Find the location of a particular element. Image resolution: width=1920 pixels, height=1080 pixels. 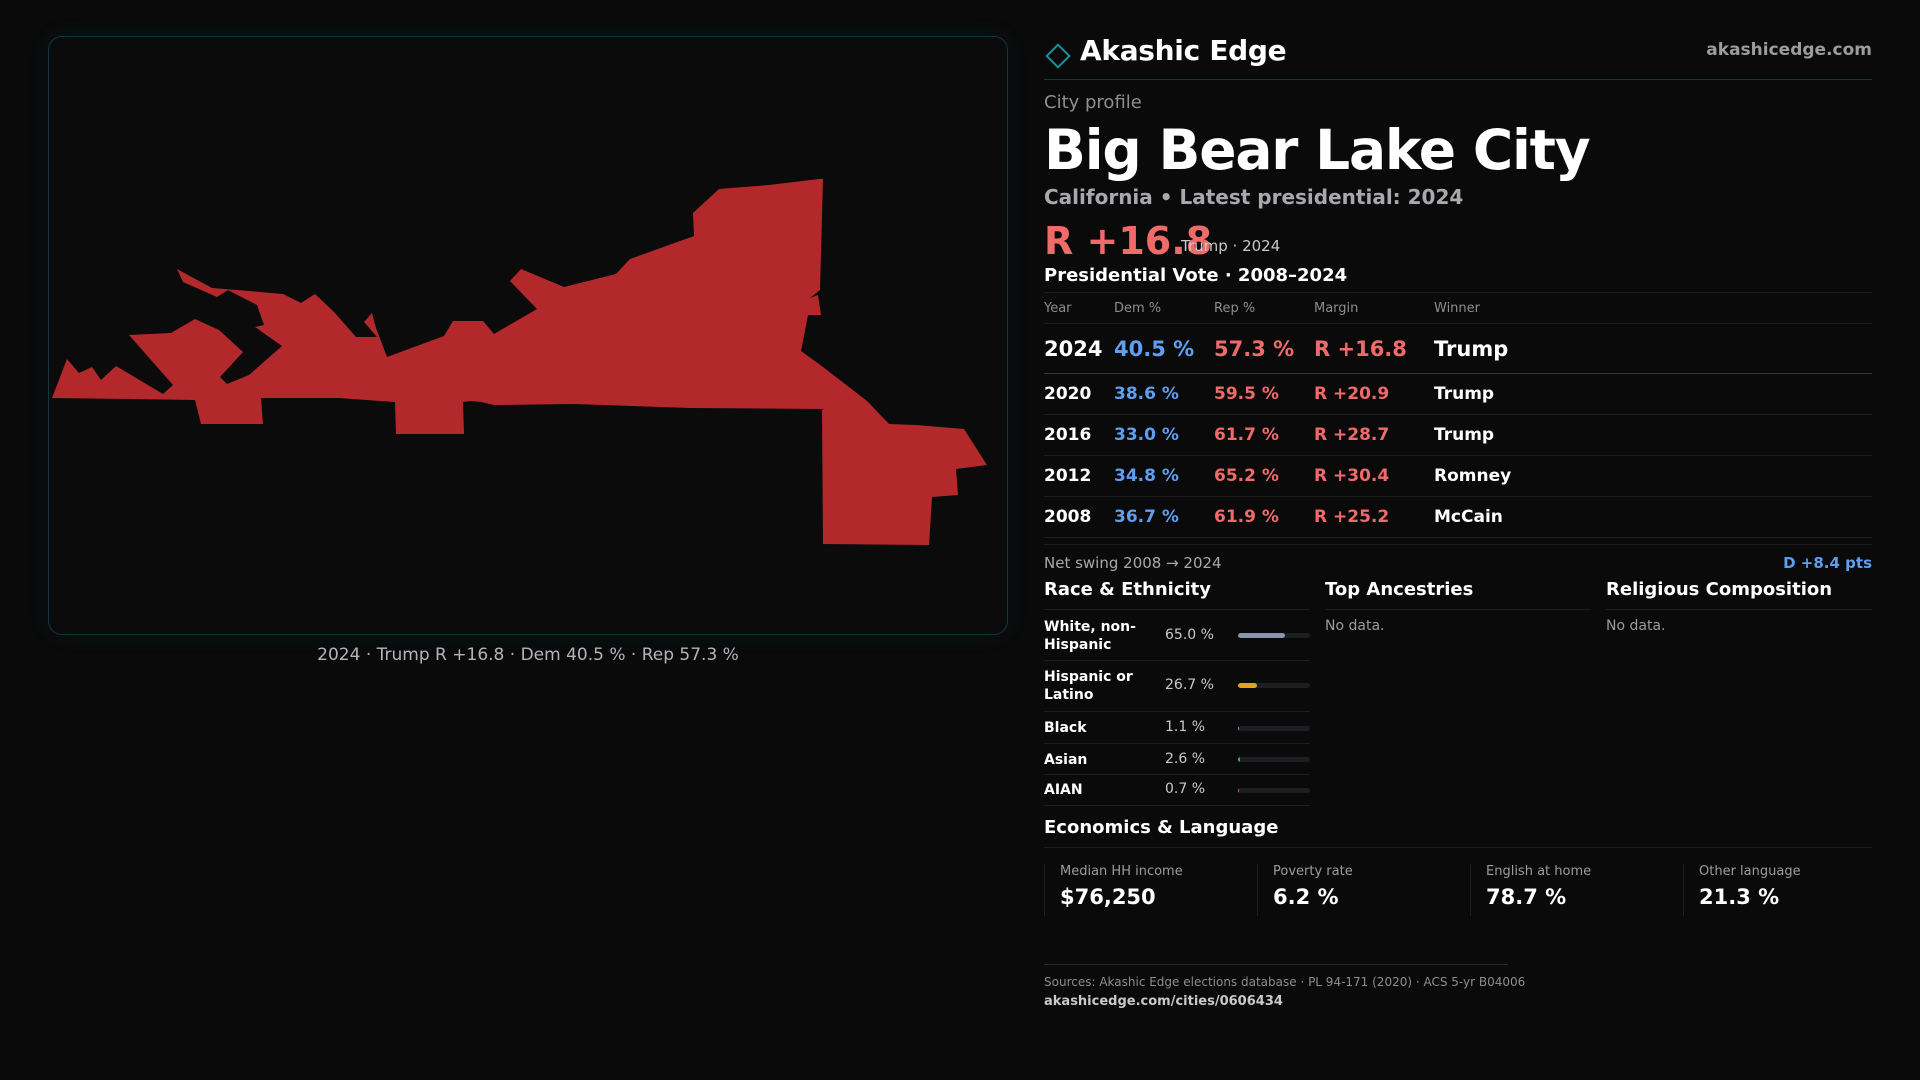

cell-rep: 59.5 % is located at coordinates (1264, 394).